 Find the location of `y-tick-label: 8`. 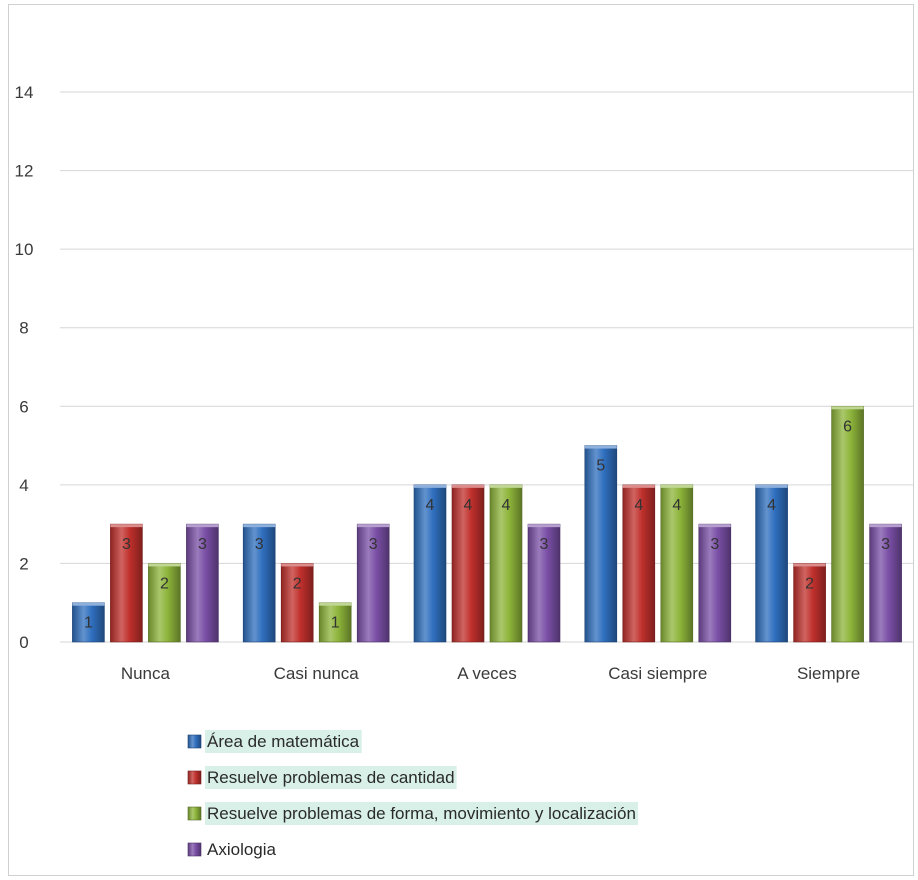

y-tick-label: 8 is located at coordinates (23, 328).